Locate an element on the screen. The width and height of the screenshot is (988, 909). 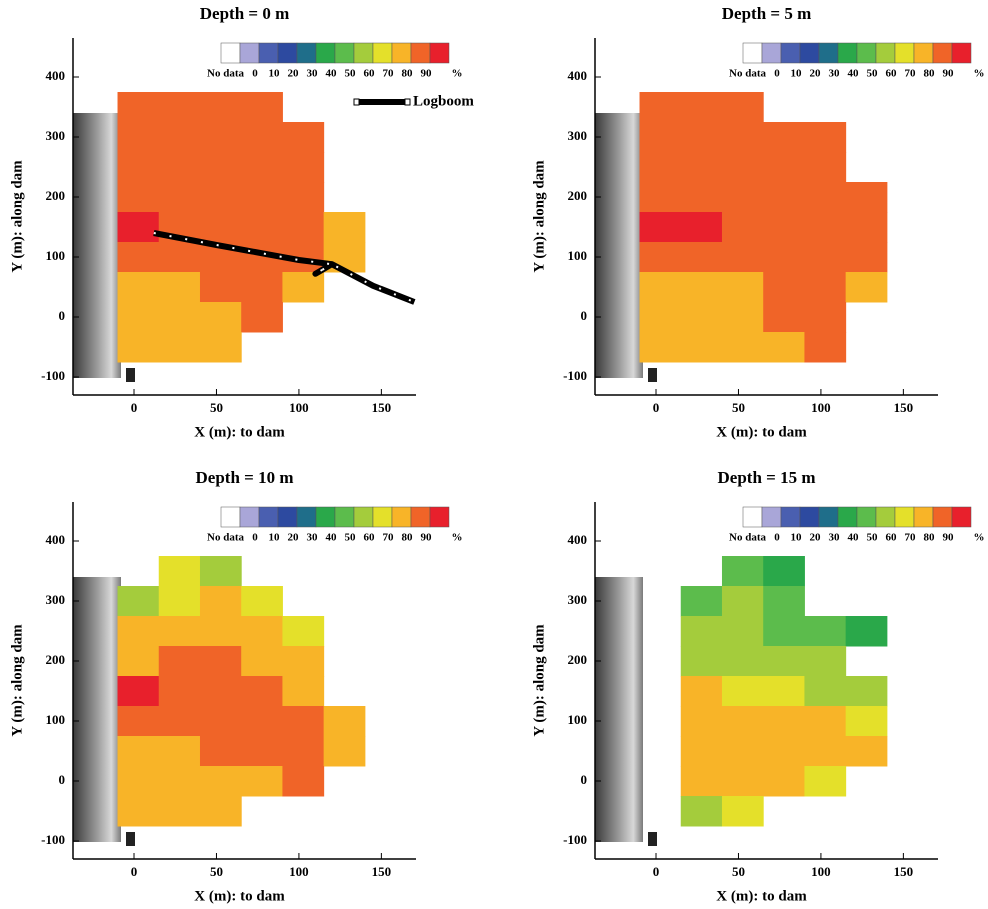
colorbar-label: 10 is located at coordinates (275, 74).